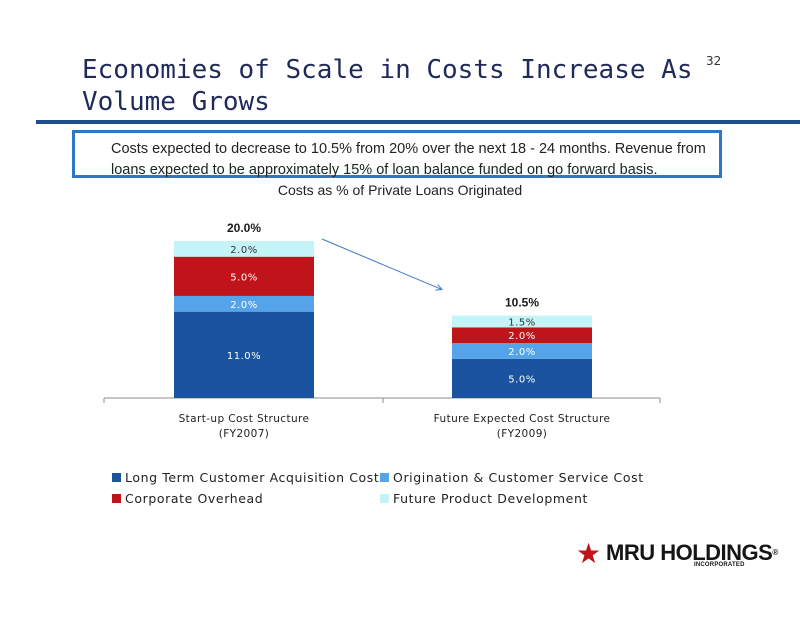 This screenshot has height=618, width=800. I want to click on data-label-origination-customer-service-cost-0: 2.0%, so click(243, 305).